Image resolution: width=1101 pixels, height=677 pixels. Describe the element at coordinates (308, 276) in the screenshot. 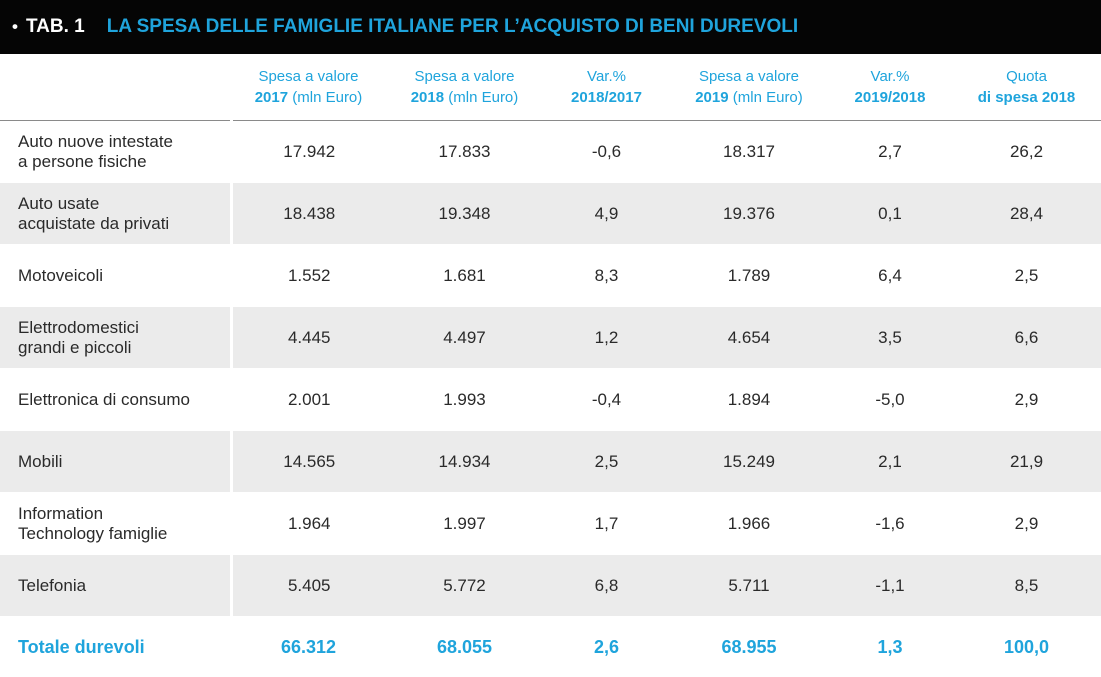

I see `table-cell: 1.552` at that location.